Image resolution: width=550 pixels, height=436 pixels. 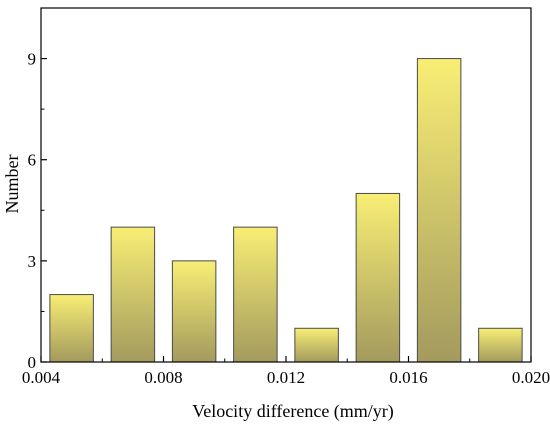 What do you see at coordinates (163, 377) in the screenshot?
I see `x-tick-label: 0.008` at bounding box center [163, 377].